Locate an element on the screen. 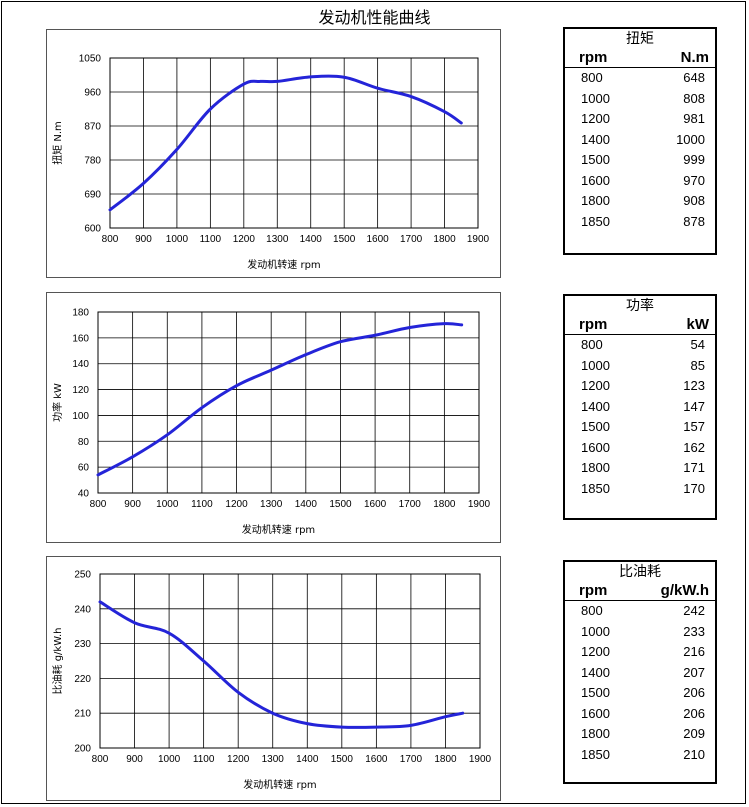 This screenshot has width=749, height=807. page-title: 发动机性能曲线 is located at coordinates (374, 17).